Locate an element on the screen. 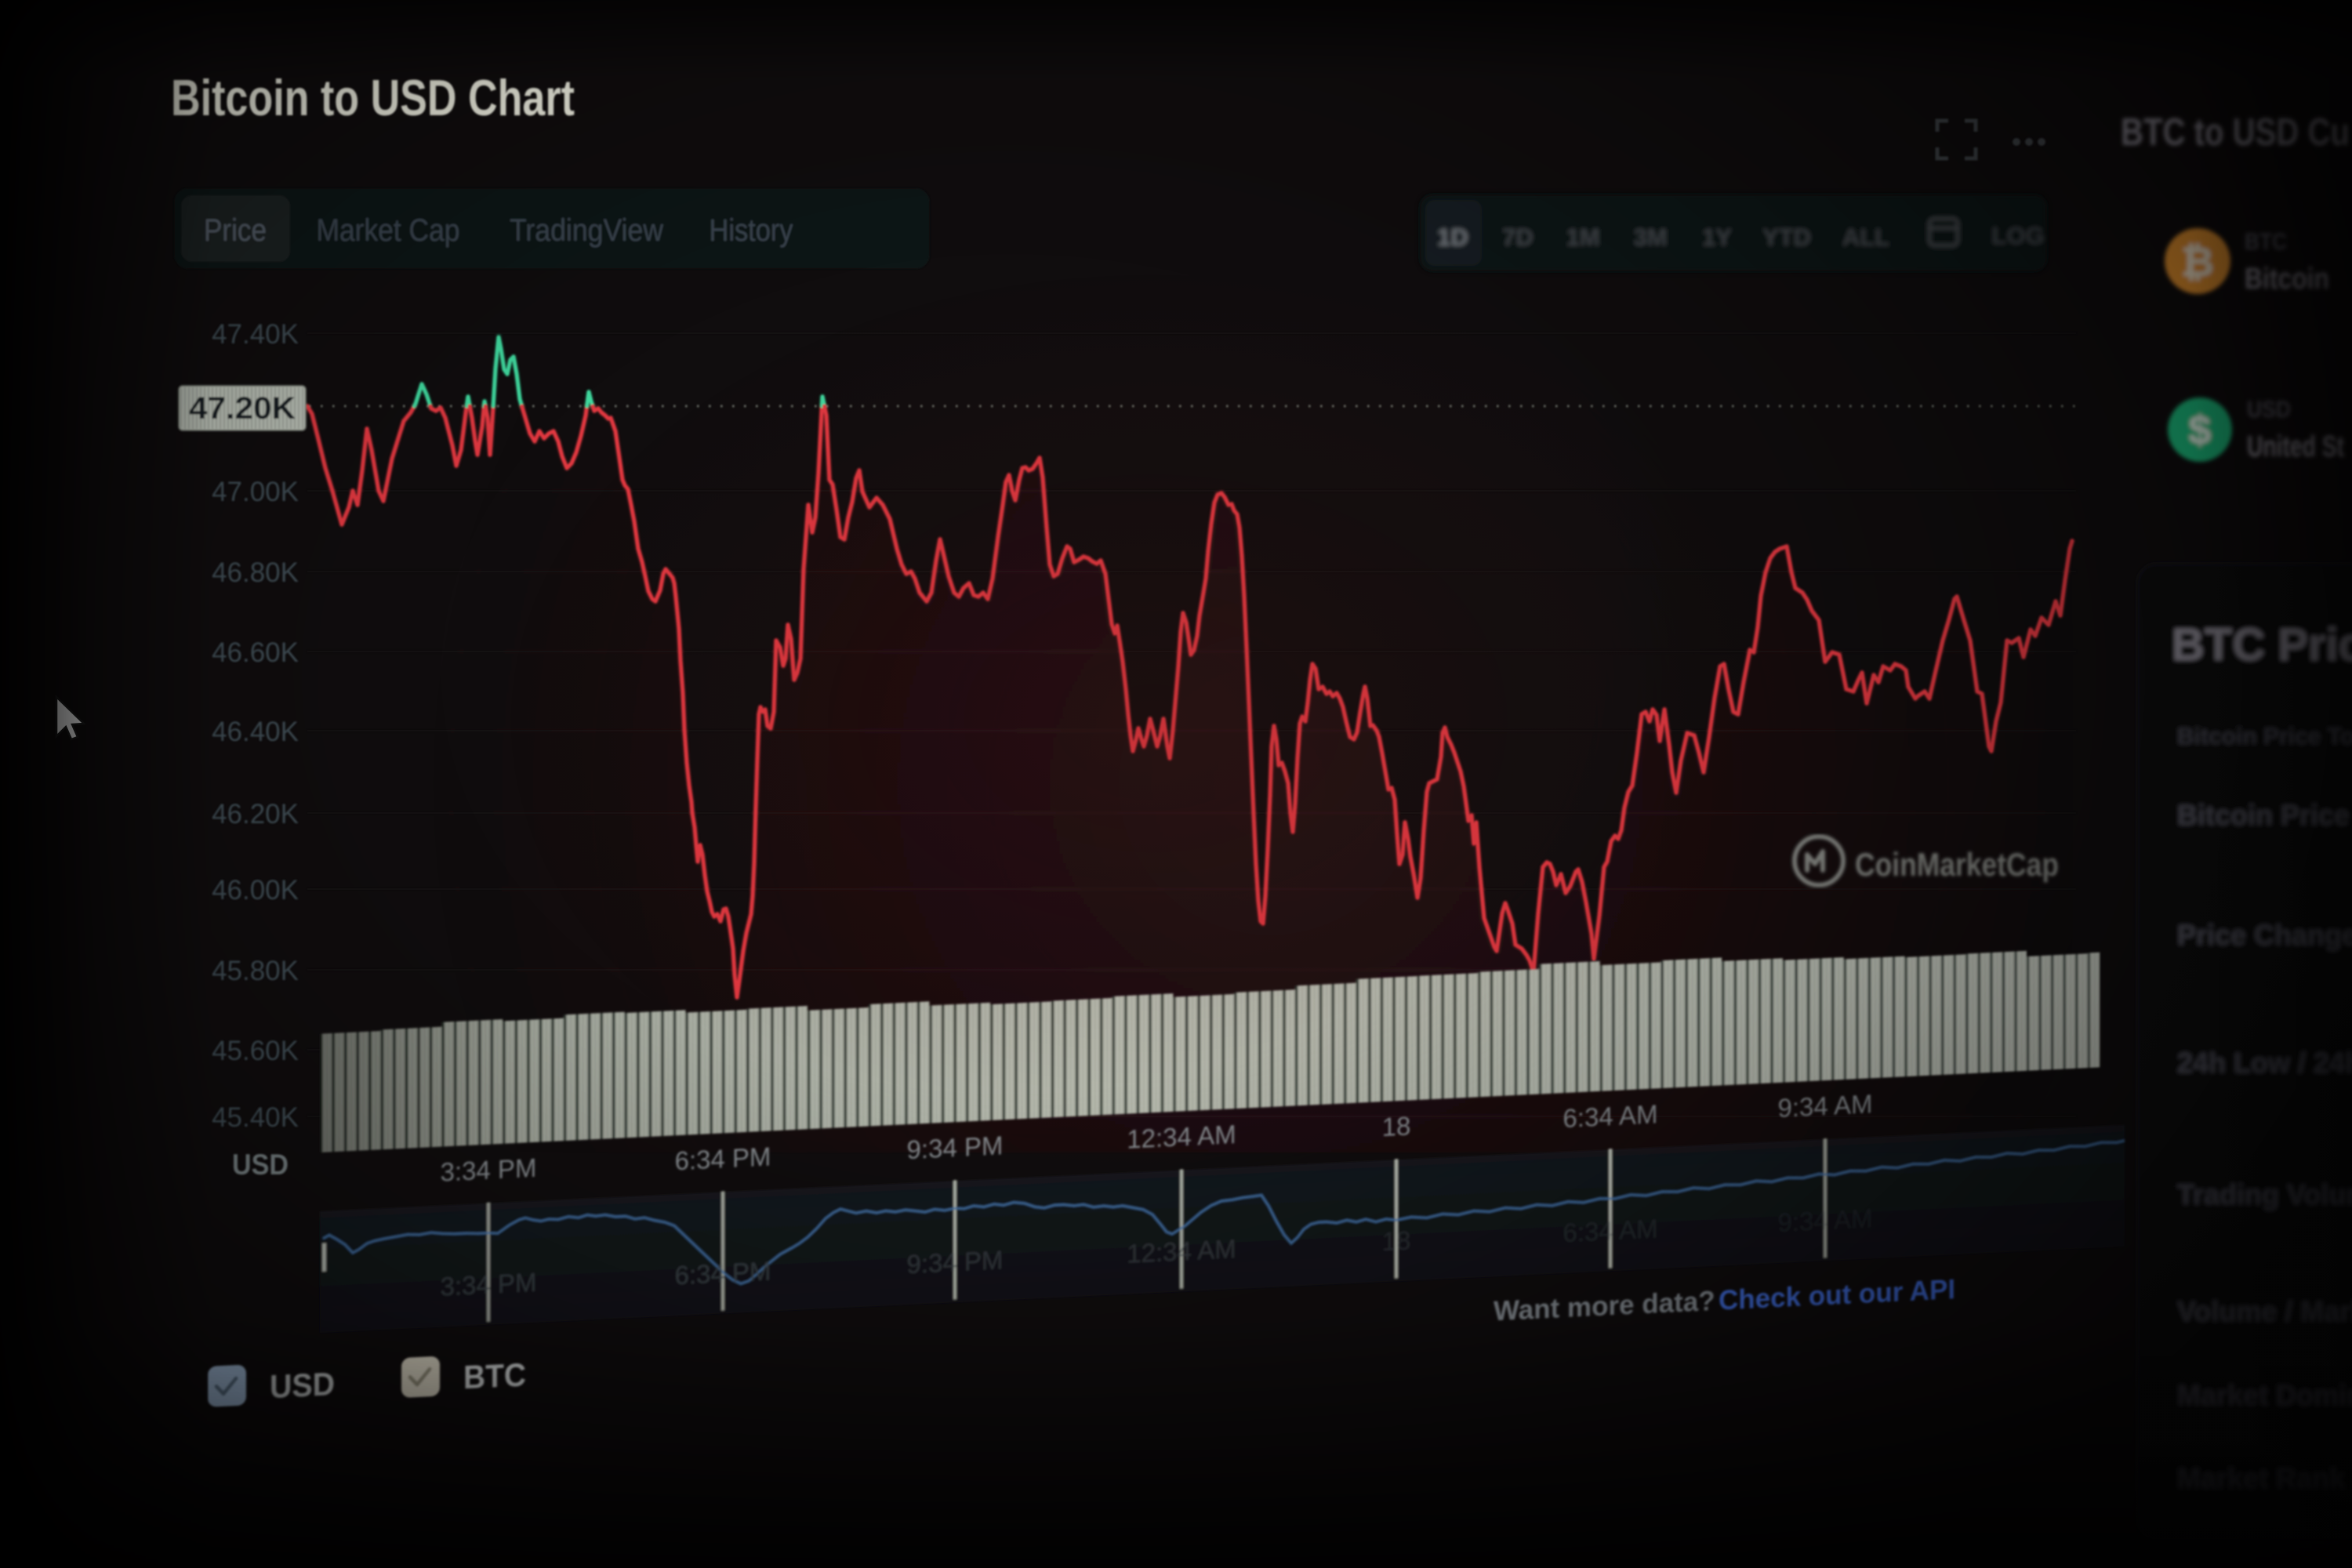 This screenshot has width=2352, height=1568. svg-text: YTD is located at coordinates (1786, 237).